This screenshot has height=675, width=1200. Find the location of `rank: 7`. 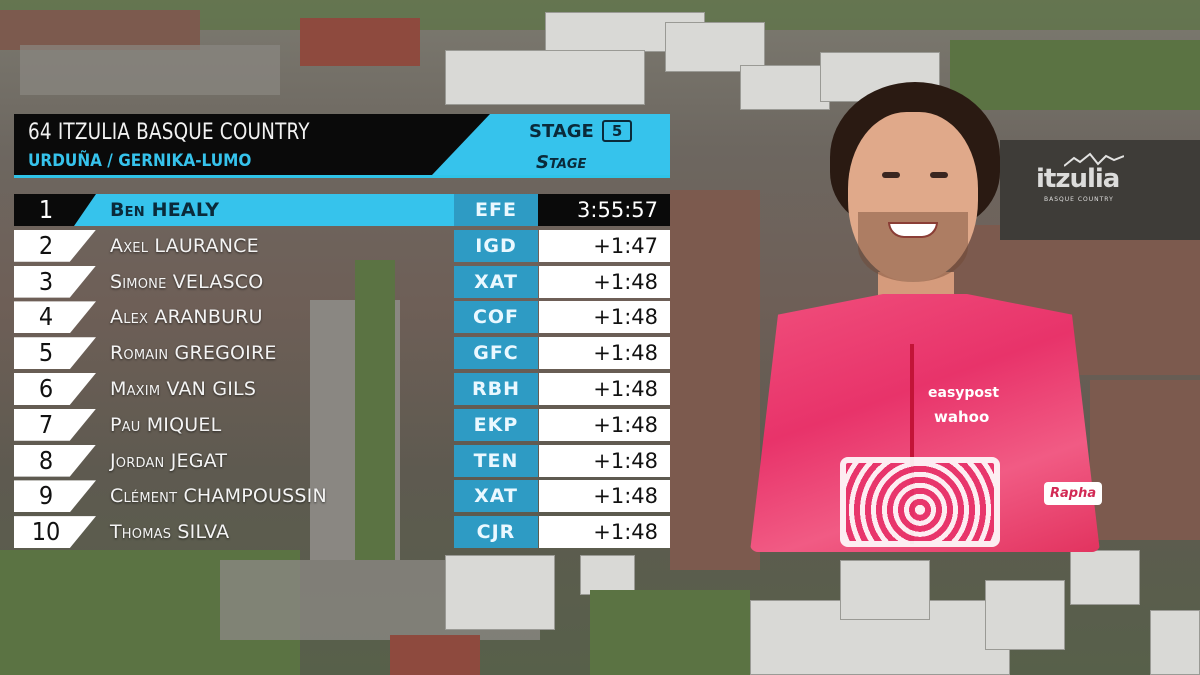

rank: 7 is located at coordinates (46, 424).